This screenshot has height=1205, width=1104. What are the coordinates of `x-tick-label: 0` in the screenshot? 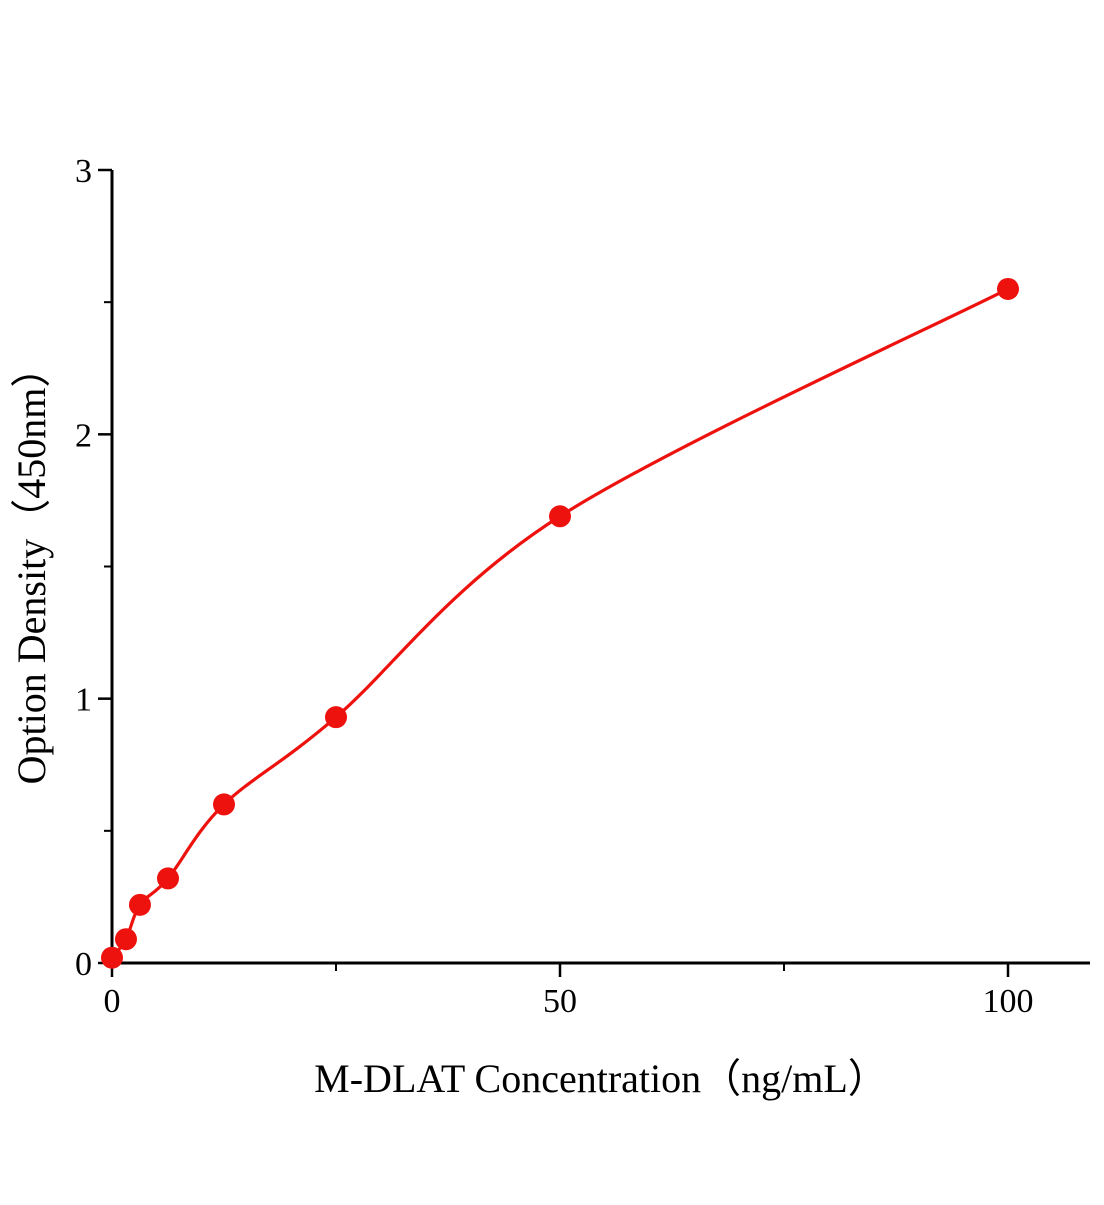 It's located at (112, 1001).